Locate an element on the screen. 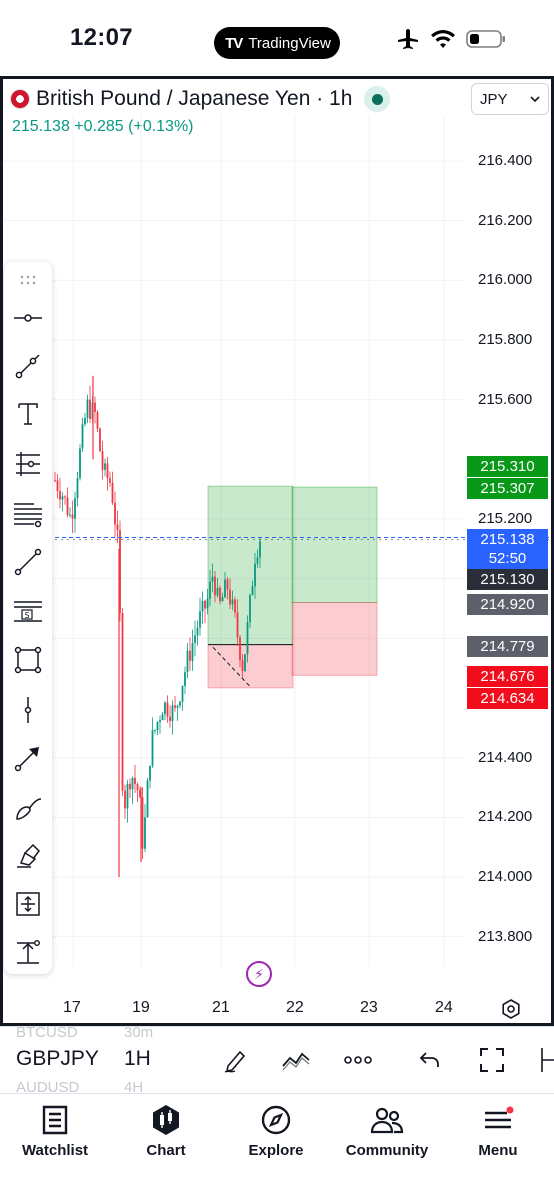 This screenshot has height=1200, width=554. more-options-icon is located at coordinates (358, 1060).